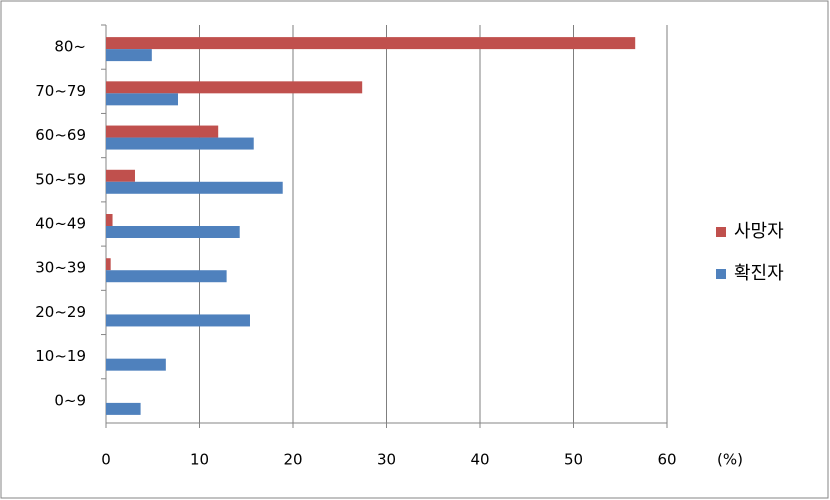  Describe the element at coordinates (730, 460) in the screenshot. I see `x-axis-label: (%)` at that location.